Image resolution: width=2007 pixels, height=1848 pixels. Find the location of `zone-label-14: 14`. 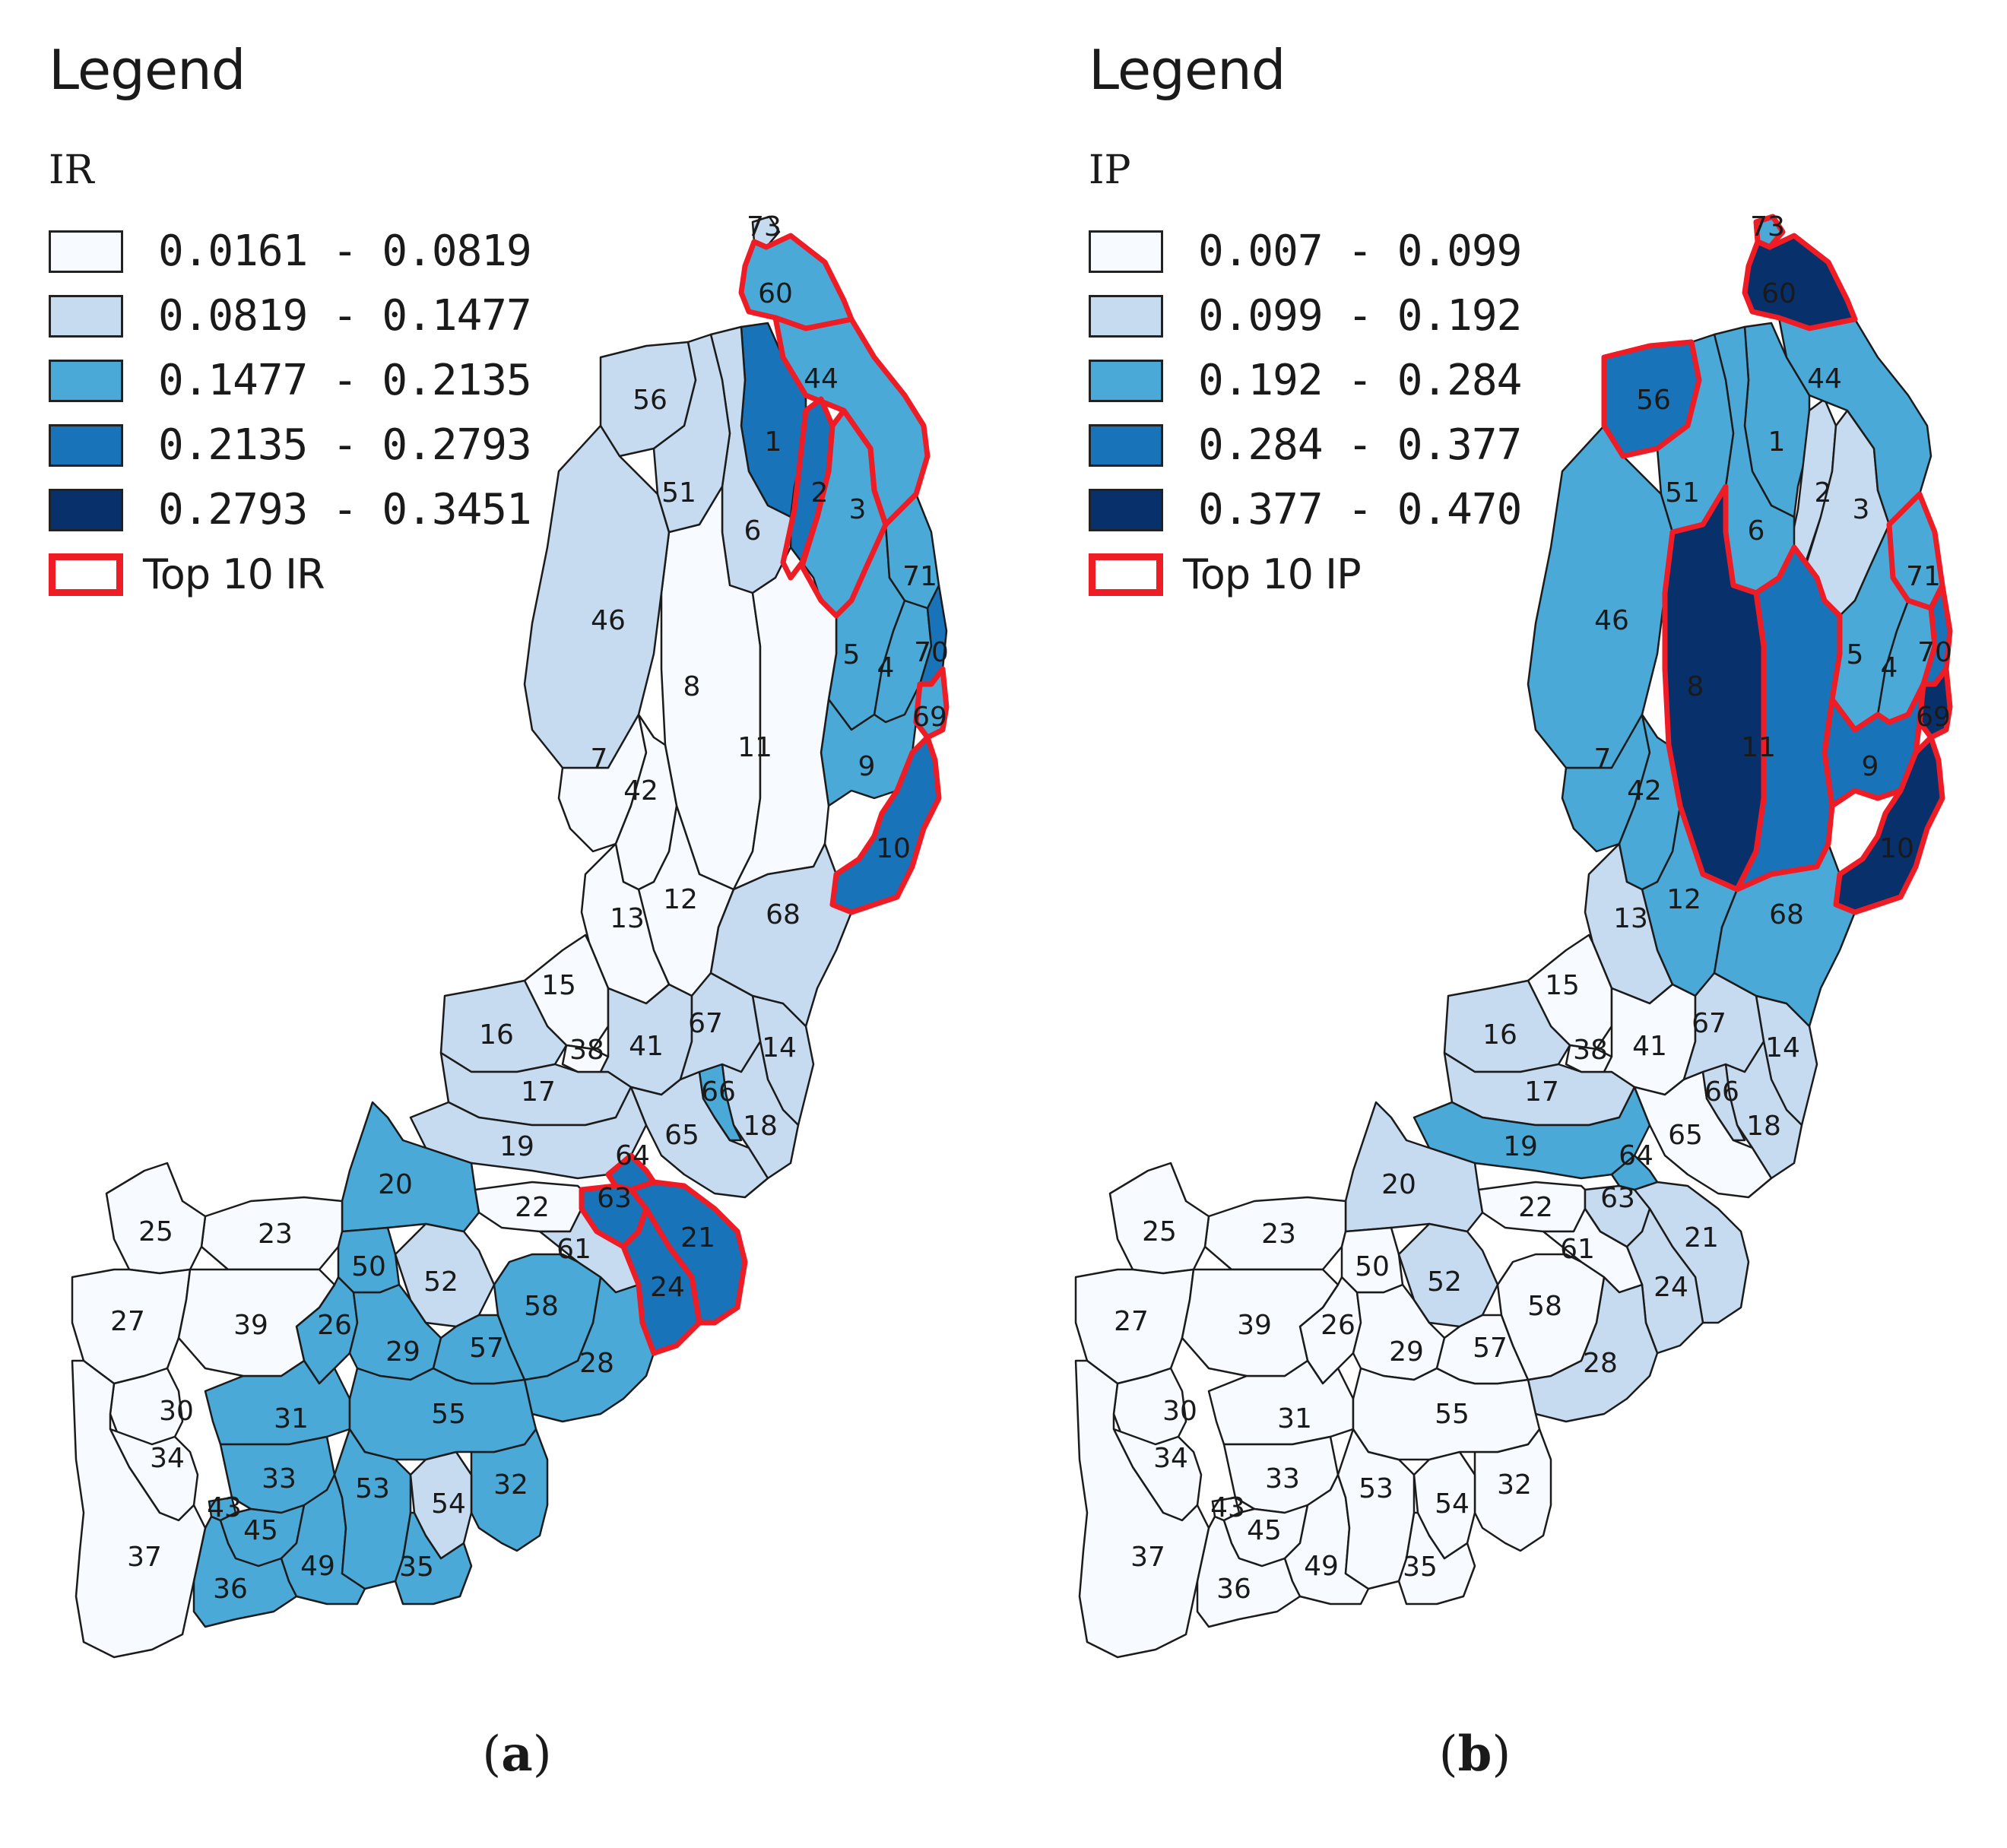

zone-label-14: 14 is located at coordinates (1783, 1047).